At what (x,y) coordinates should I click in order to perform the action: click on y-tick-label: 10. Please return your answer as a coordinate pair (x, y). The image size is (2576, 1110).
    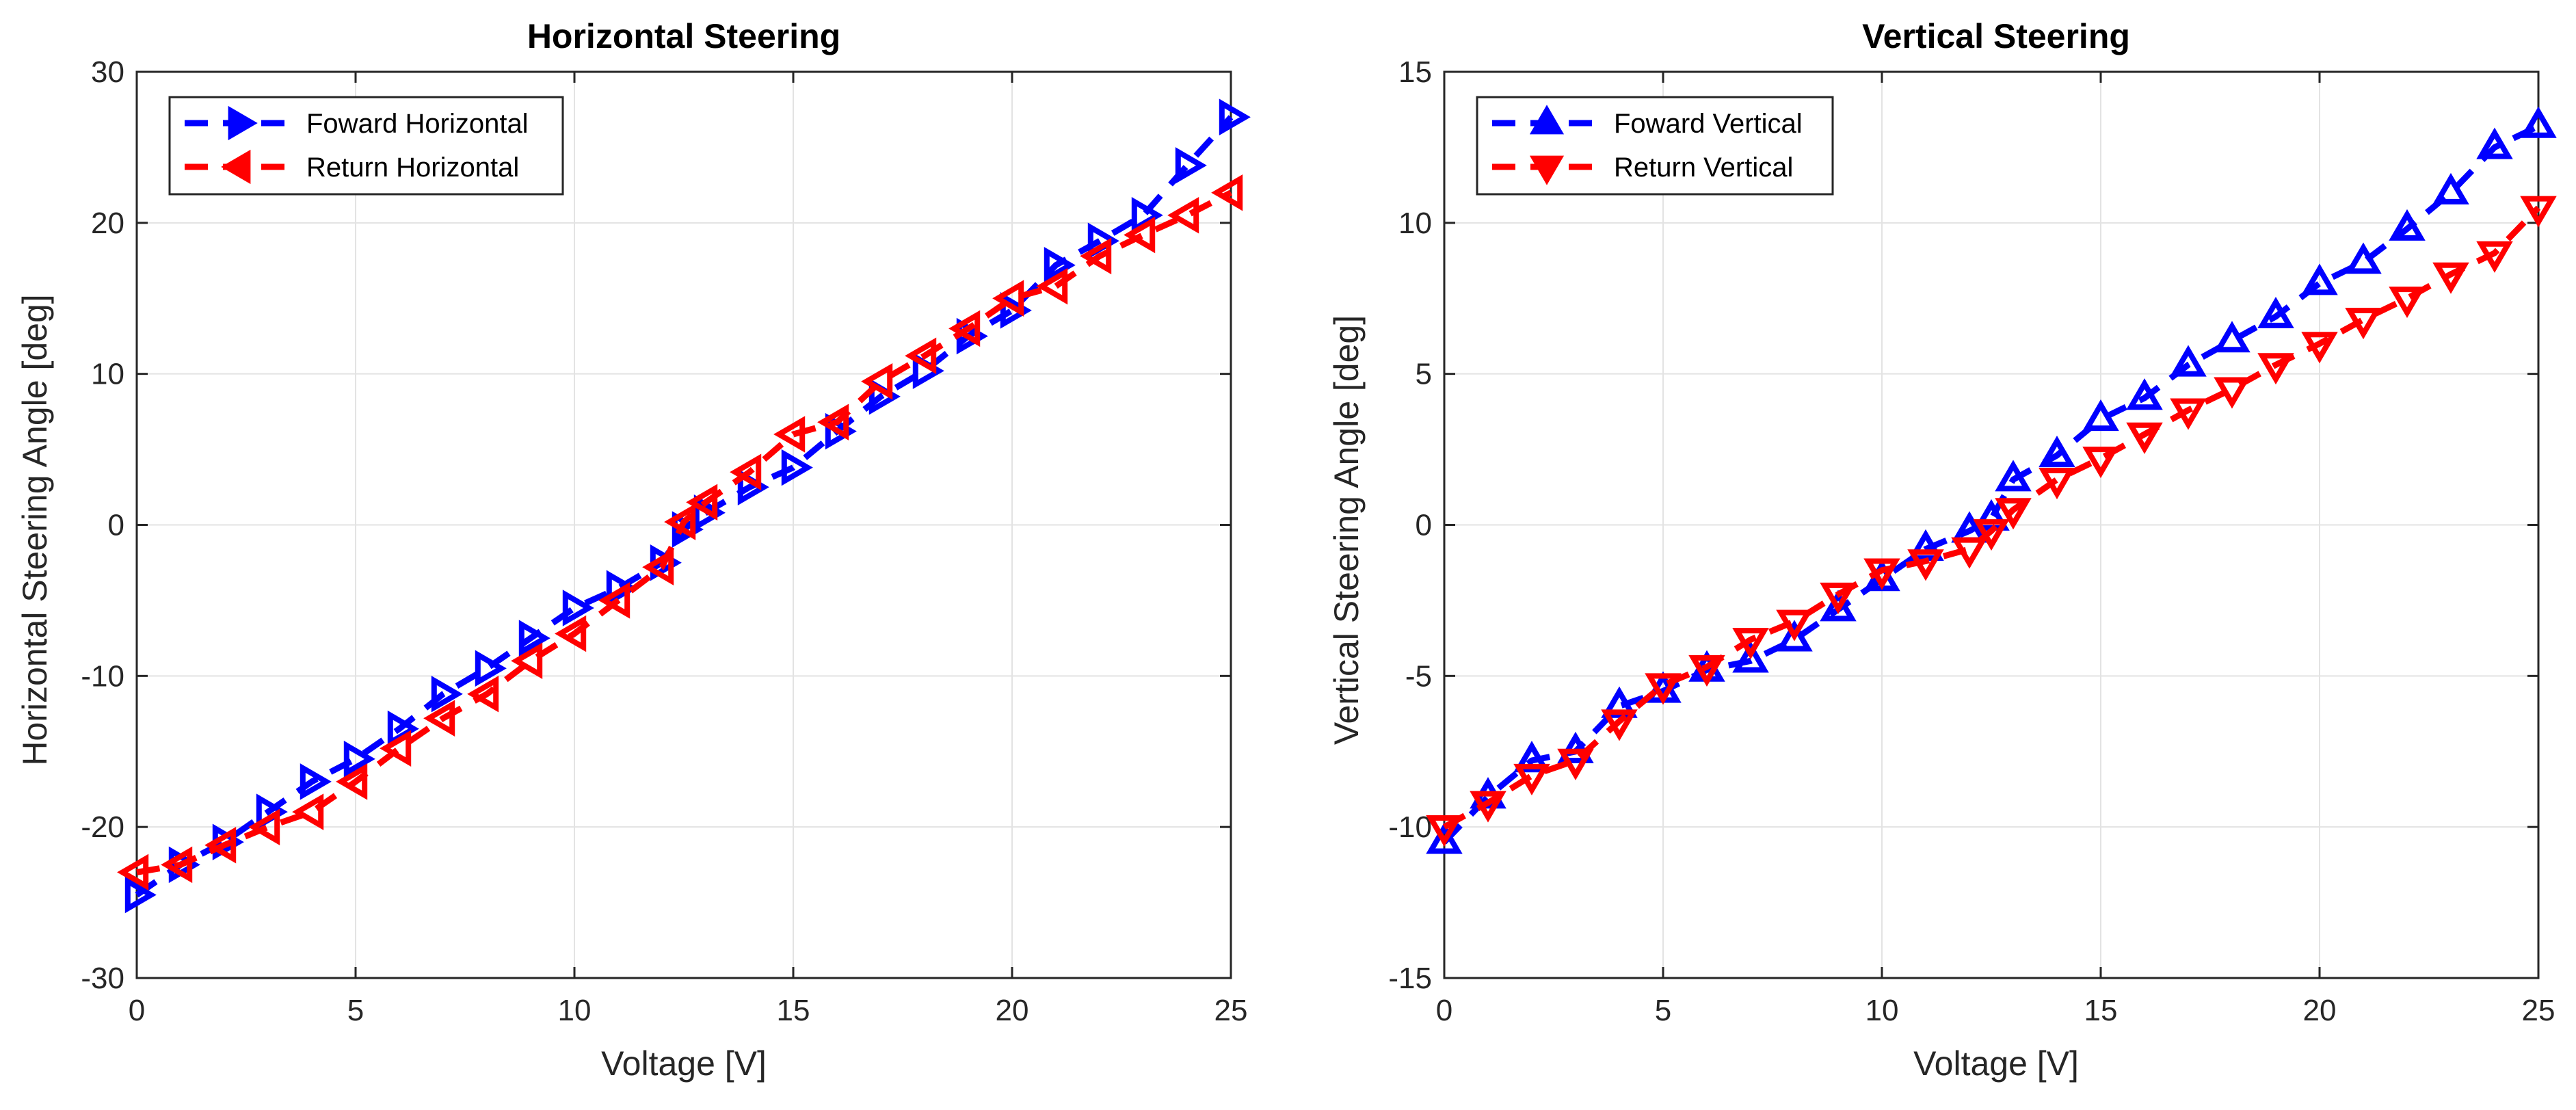
    Looking at the image, I should click on (107, 374).